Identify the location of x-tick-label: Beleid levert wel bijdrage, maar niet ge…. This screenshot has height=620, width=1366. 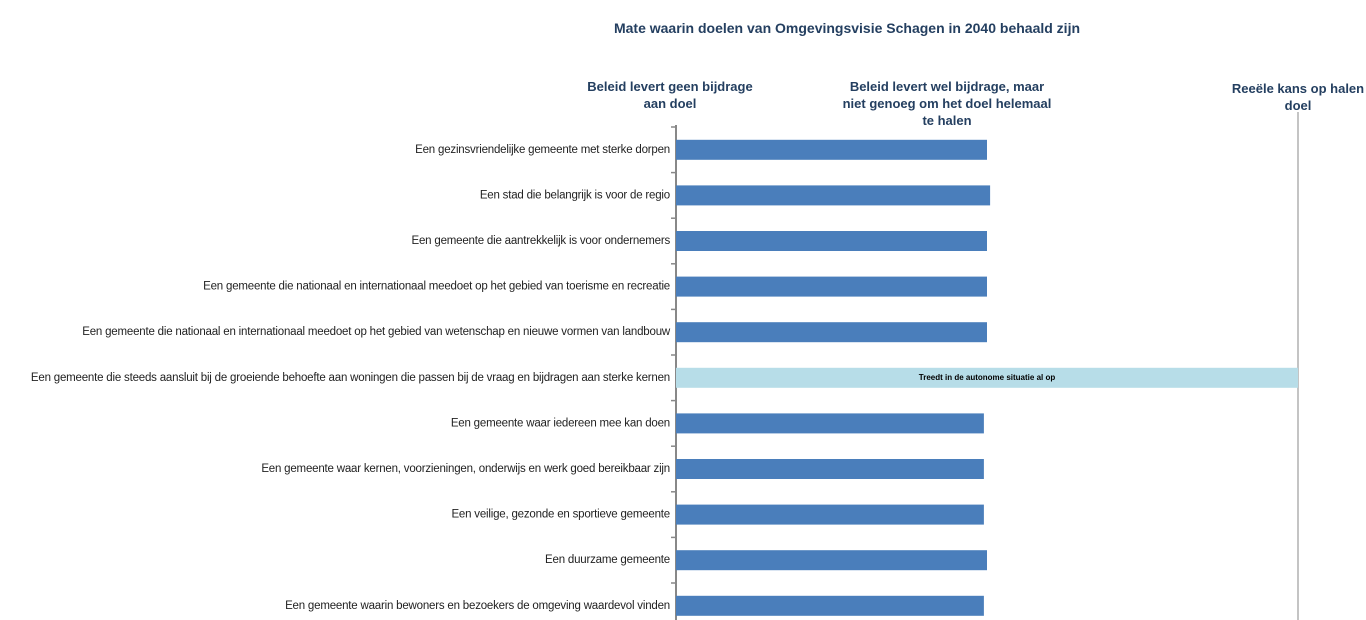
(947, 103).